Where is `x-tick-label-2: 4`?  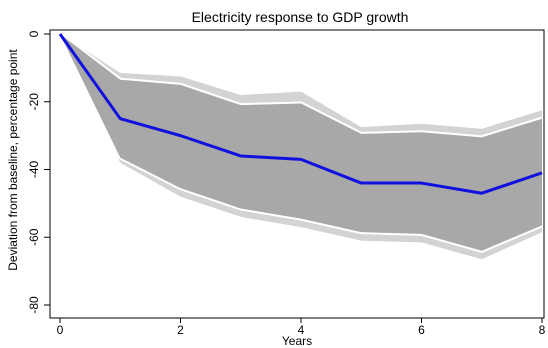 x-tick-label-2: 4 is located at coordinates (301, 330).